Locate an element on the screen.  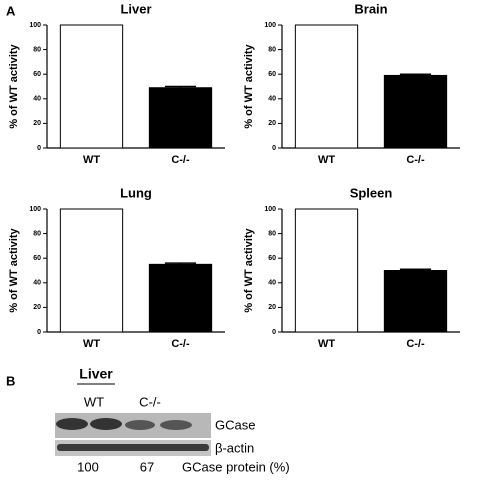
chart-title: Liver is located at coordinates (135, 8).